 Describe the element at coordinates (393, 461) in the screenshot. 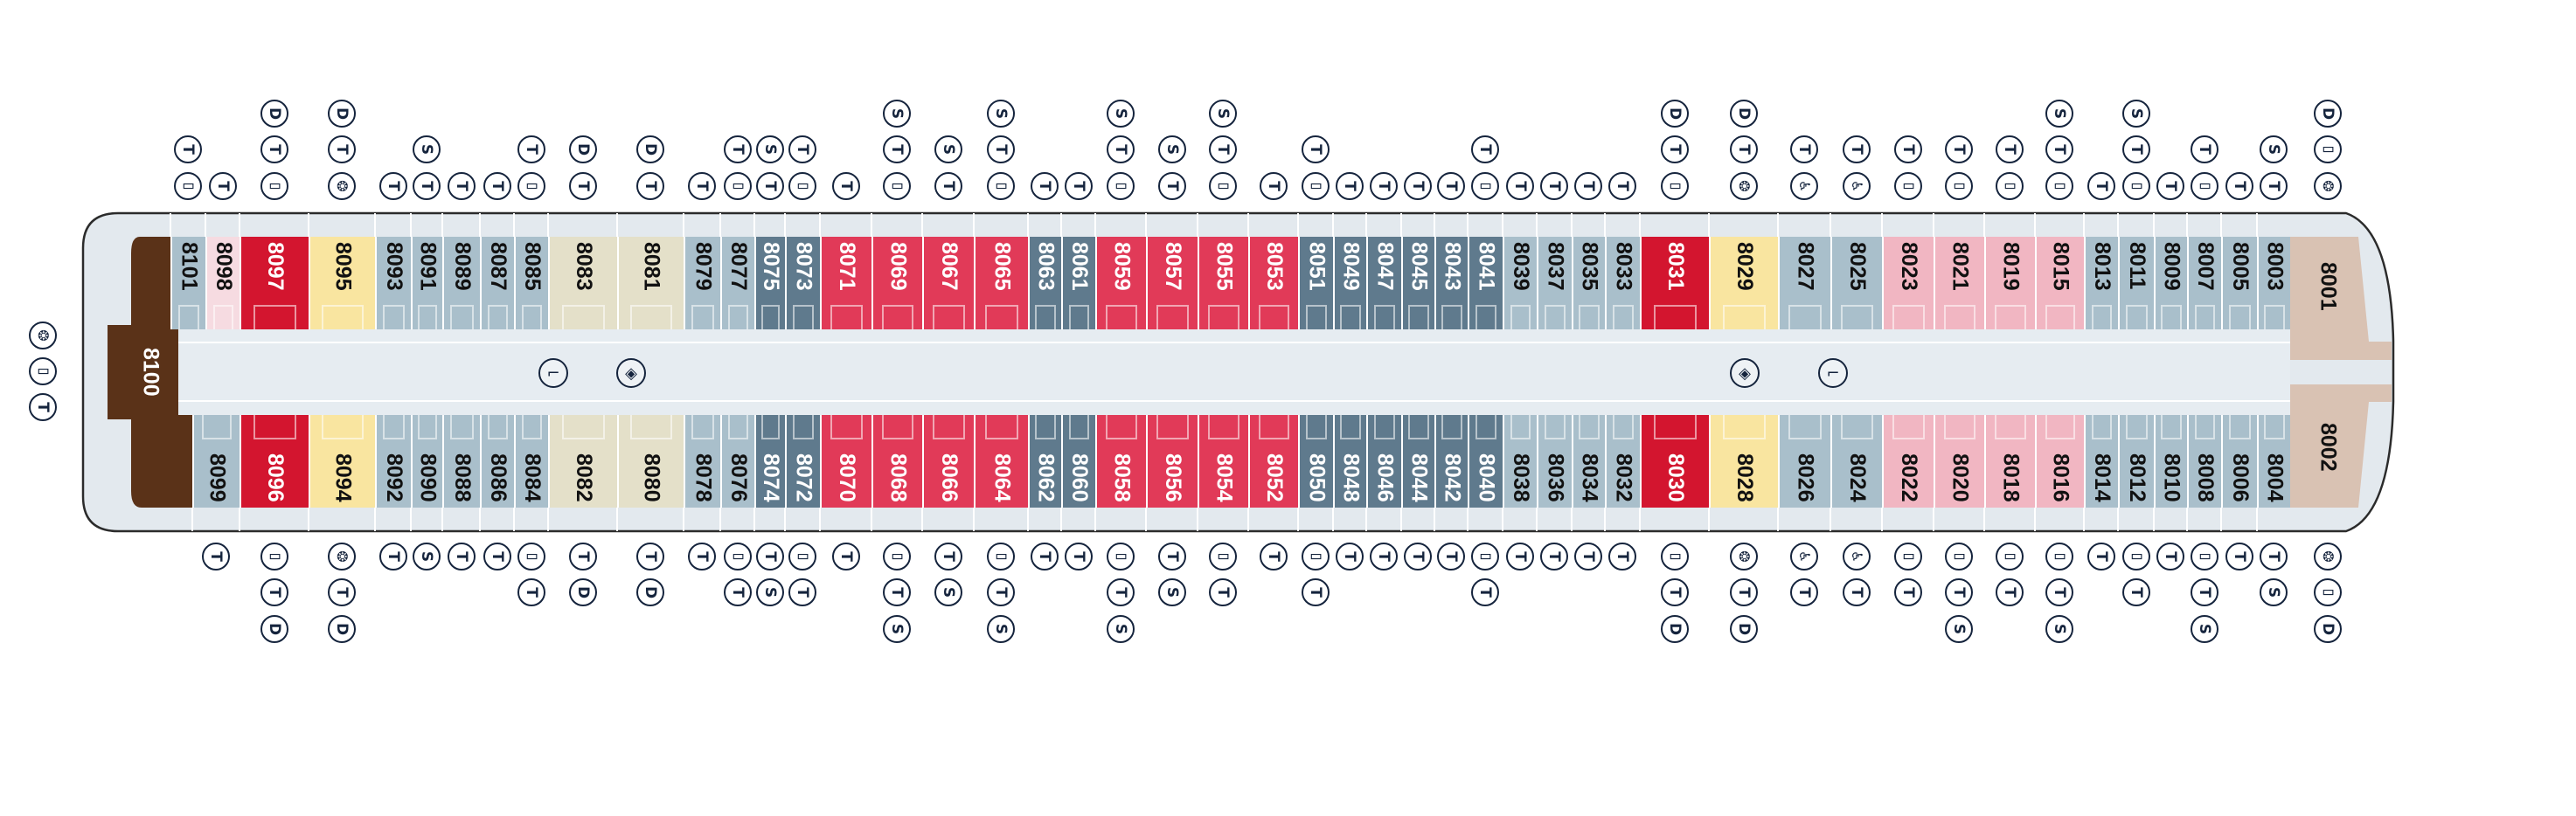

I see `cabin-8092: 8092` at that location.